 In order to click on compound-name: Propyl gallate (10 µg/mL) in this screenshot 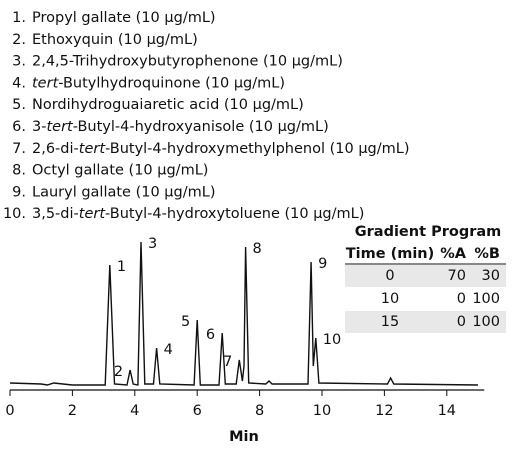, I will do `click(124, 18)`.